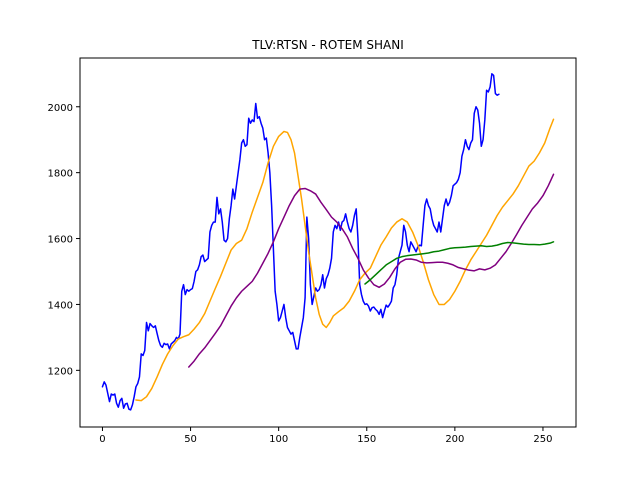 The height and width of the screenshot is (480, 640). What do you see at coordinates (366, 439) in the screenshot?
I see `x-tick-label: 150` at bounding box center [366, 439].